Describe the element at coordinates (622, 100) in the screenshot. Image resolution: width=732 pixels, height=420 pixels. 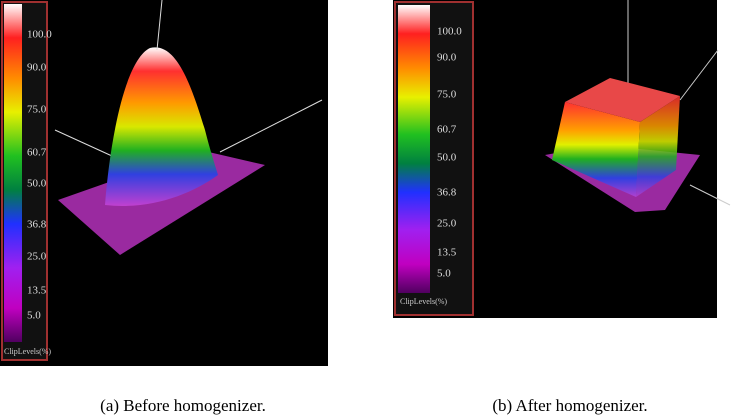
I see `box-top` at that location.